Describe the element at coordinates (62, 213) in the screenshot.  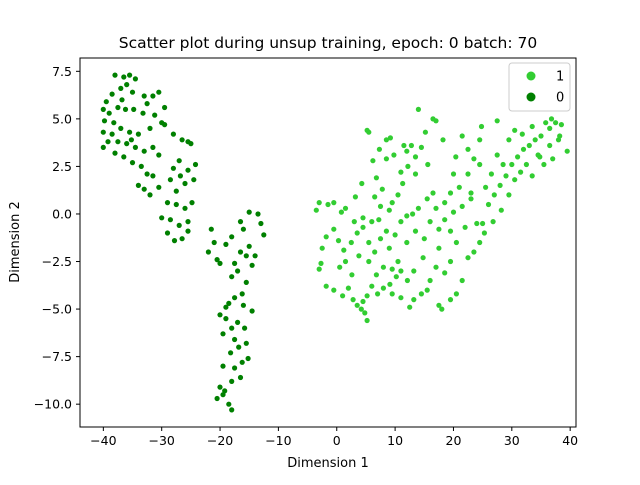
I see `y-tick-label: 0.0` at that location.